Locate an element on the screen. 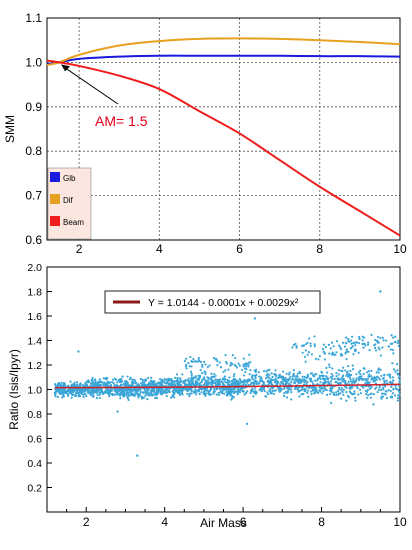 This screenshot has width=412, height=550. y-tick-label: 1.0 is located at coordinates (34, 391).